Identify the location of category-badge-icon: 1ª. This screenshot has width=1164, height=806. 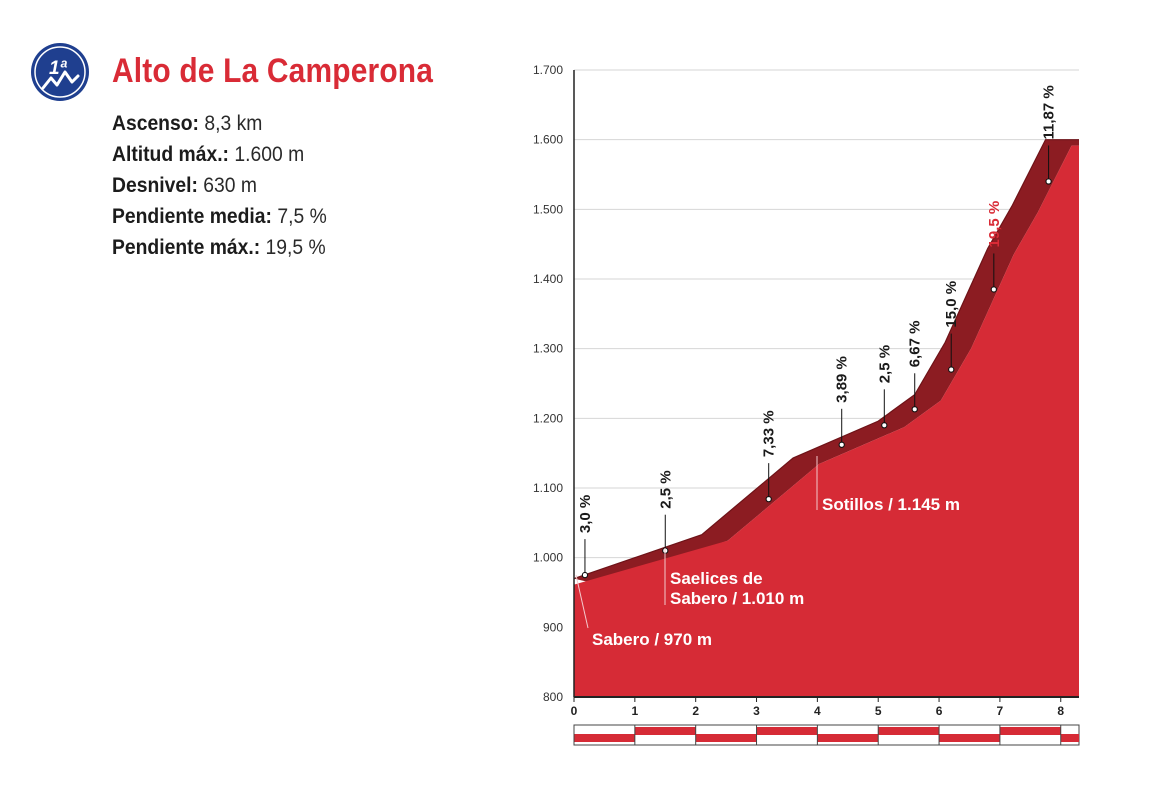
(60, 72).